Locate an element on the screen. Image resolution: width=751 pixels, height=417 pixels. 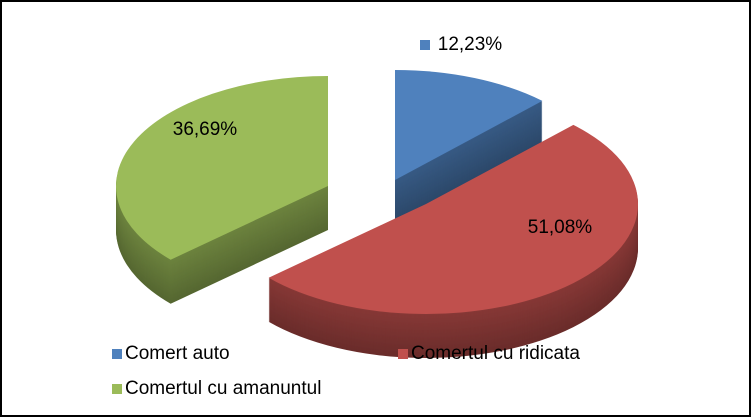
legend-label: Comert auto is located at coordinates (177, 353).